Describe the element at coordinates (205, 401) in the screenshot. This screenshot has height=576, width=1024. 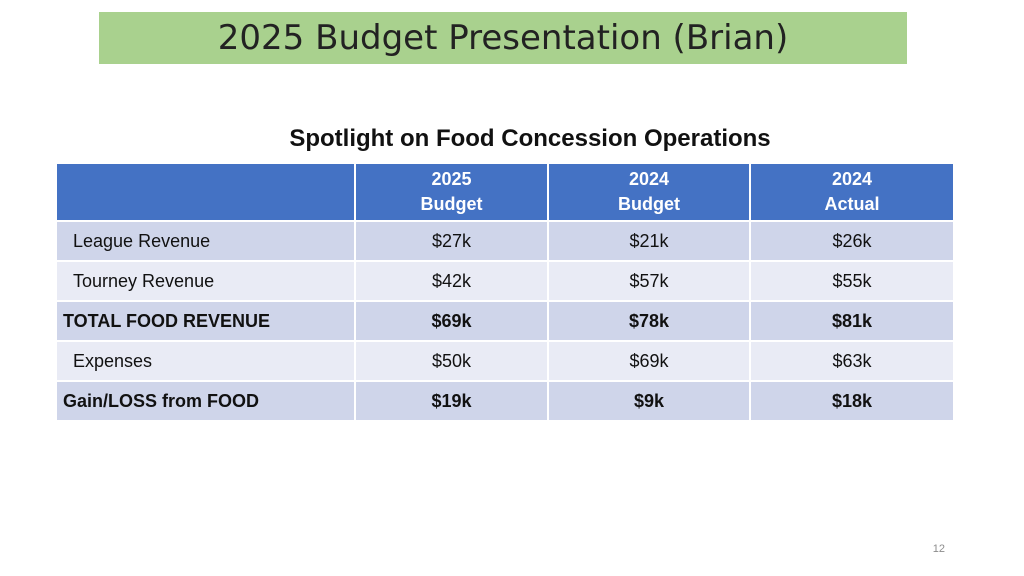
I see `row-label: Gain/LOSS from FOOD` at that location.